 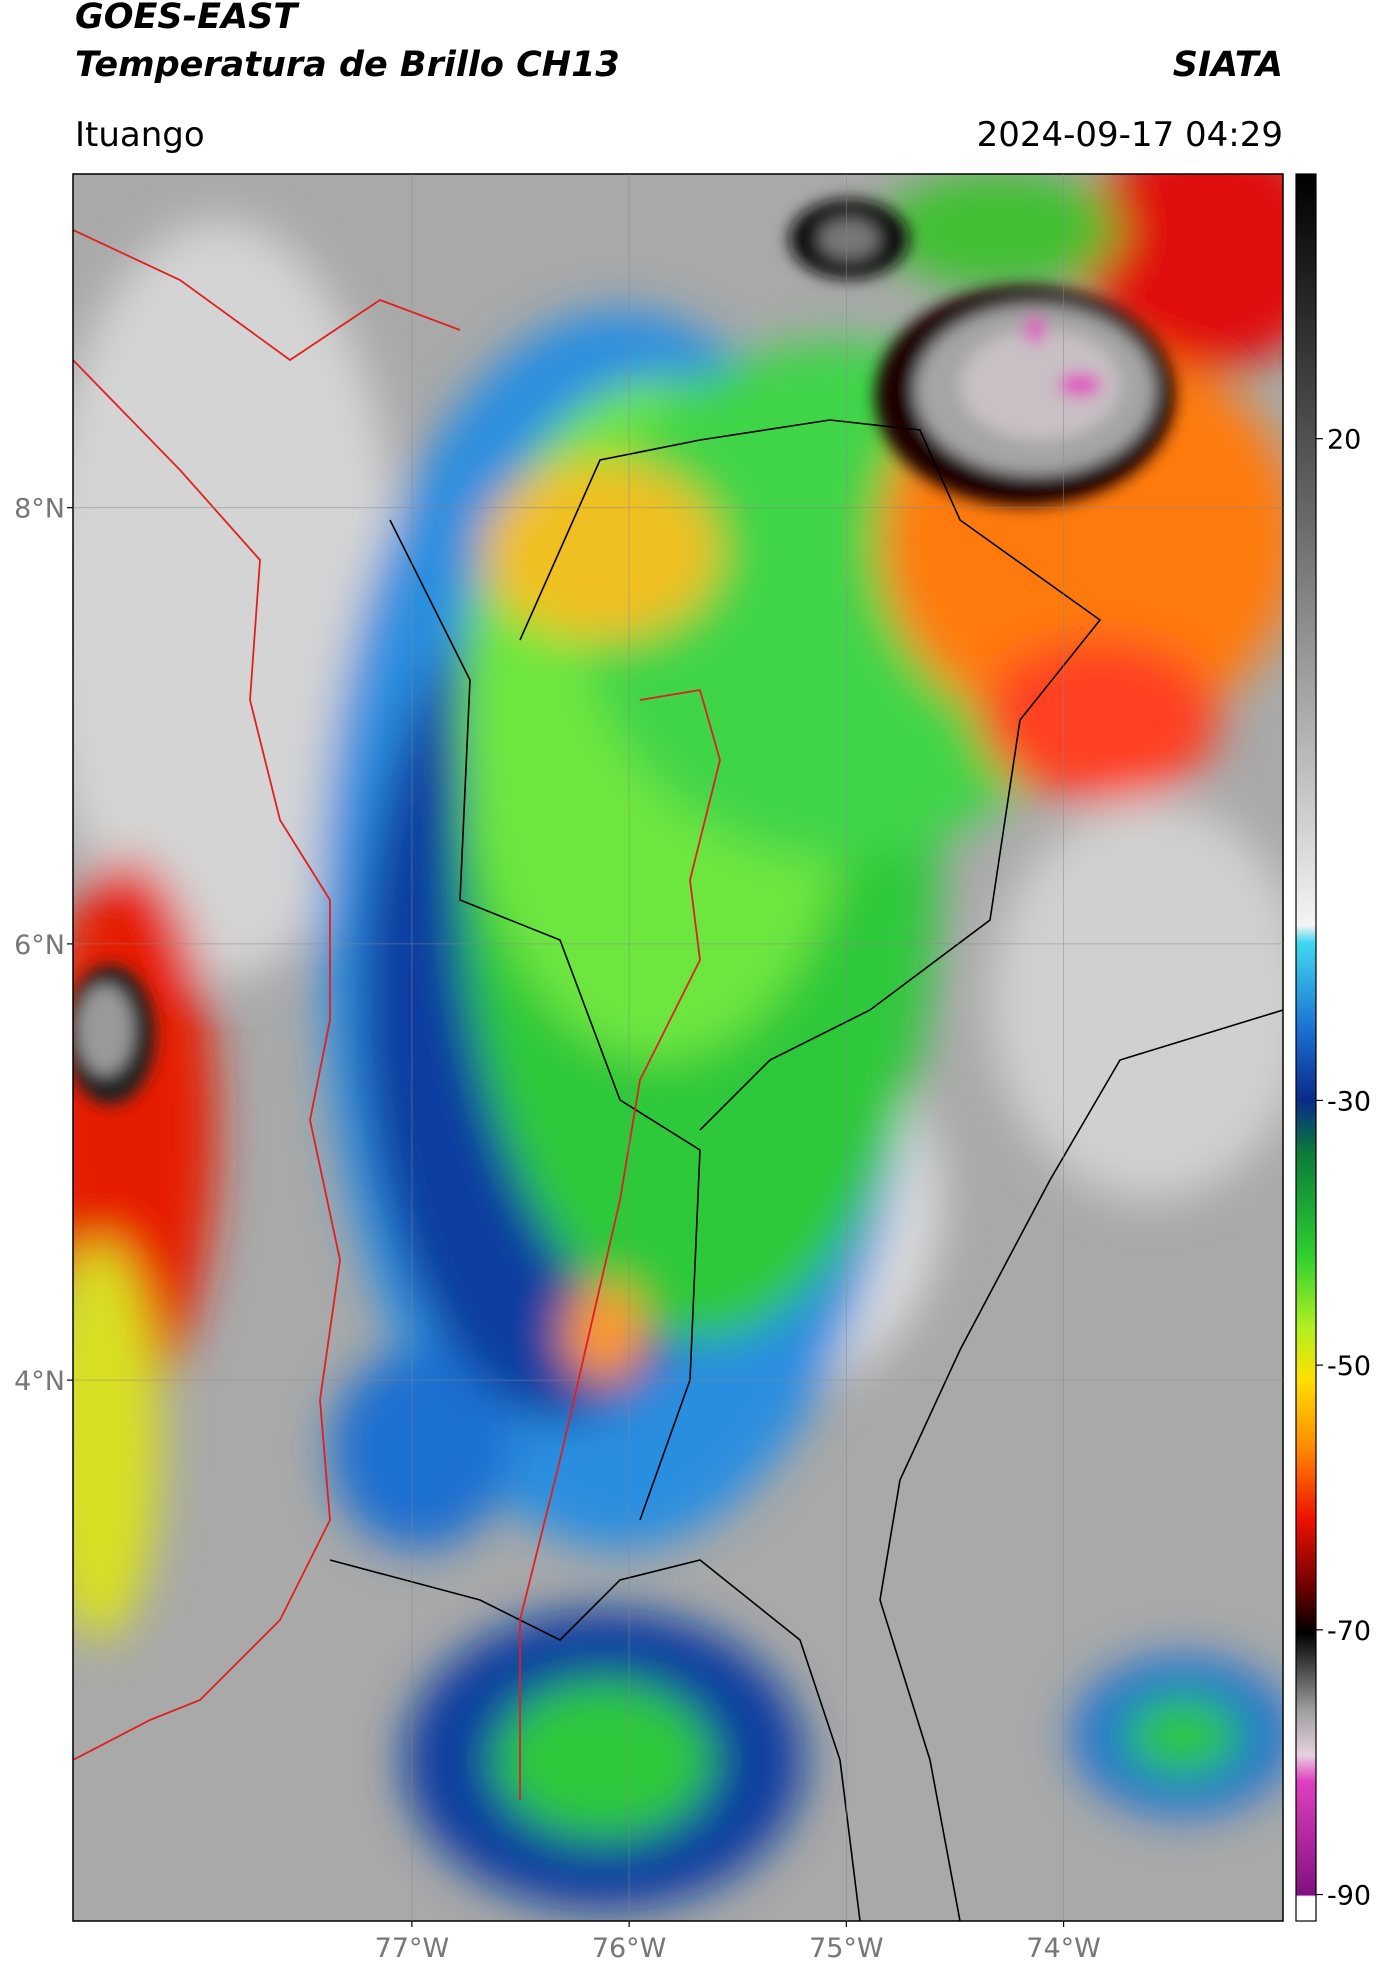 What do you see at coordinates (347, 65) in the screenshot?
I see `subtitle: Temperatura de Brillo CH13` at bounding box center [347, 65].